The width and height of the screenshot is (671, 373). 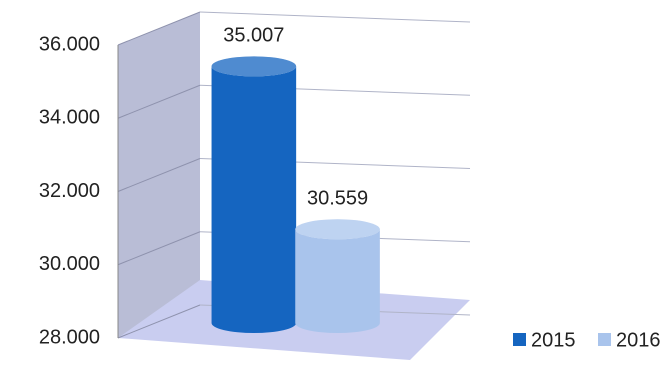 I want to click on y-tick-label: 36.000, so click(x=69, y=44).